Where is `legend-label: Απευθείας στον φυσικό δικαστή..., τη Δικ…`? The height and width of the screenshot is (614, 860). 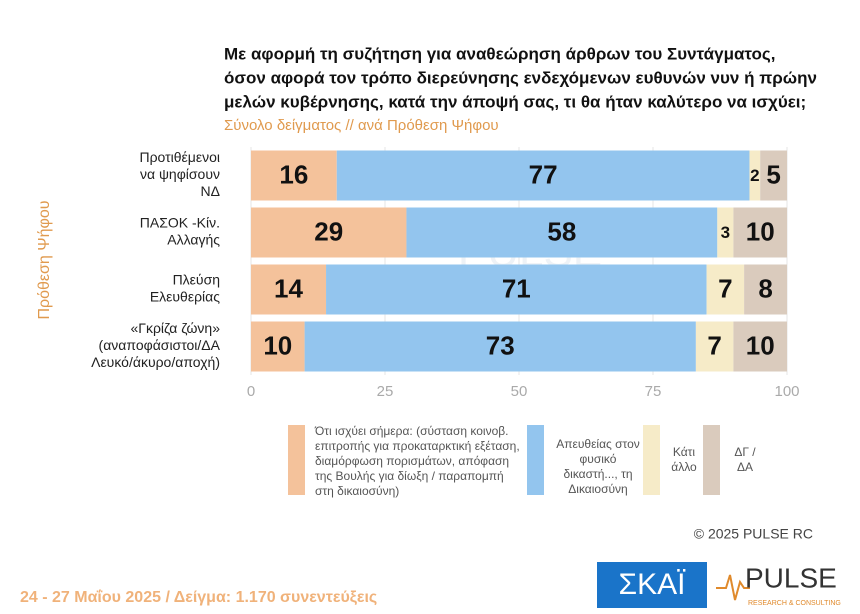 legend-label: Απευθείας στον φυσικό δικαστή..., τη Δικ… is located at coordinates (598, 466).